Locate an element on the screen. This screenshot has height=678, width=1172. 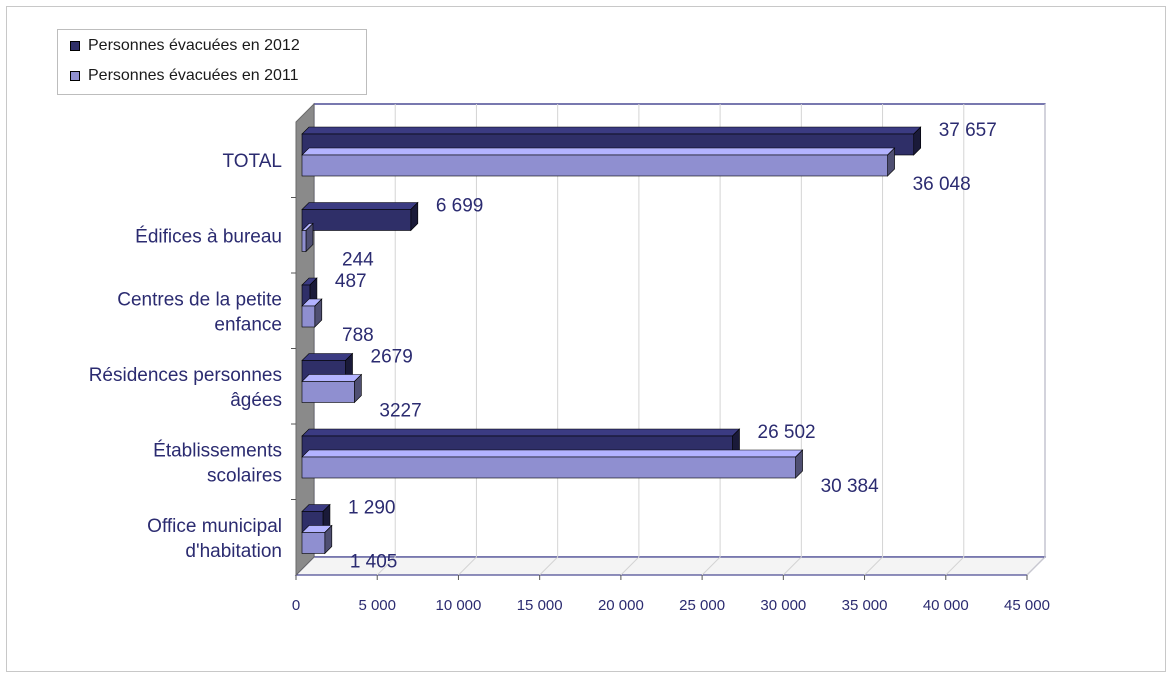
data-label: 2679 is located at coordinates (392, 357).